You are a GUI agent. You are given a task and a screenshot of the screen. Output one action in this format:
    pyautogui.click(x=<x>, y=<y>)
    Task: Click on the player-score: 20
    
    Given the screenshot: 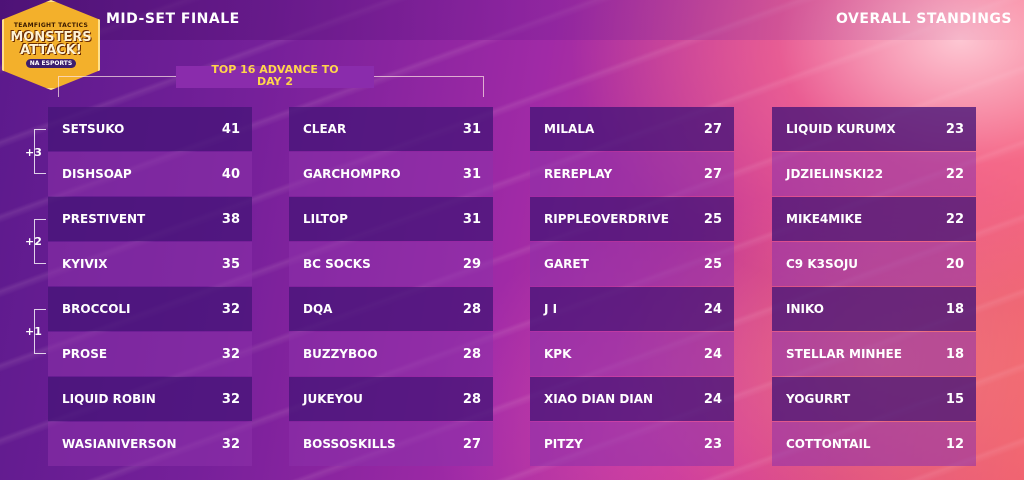 What is the action you would take?
    pyautogui.click(x=954, y=264)
    